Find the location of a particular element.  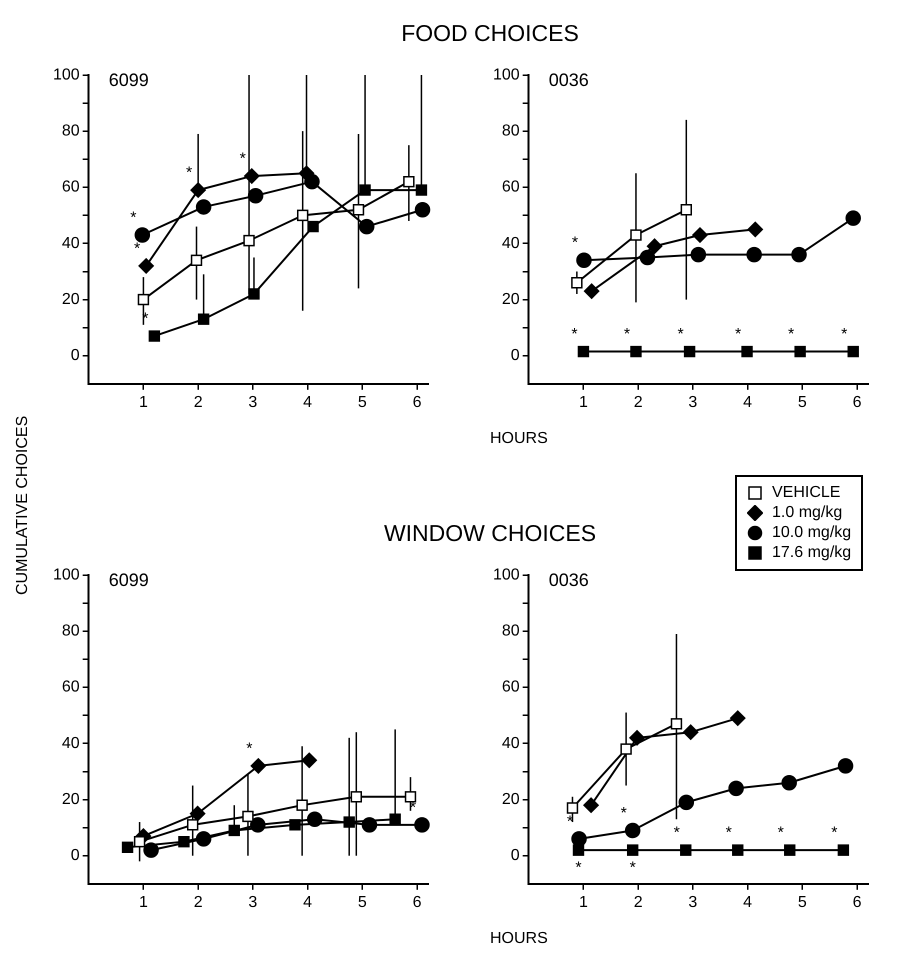

text: WINDOW CHOICES is located at coordinates (490, 533).